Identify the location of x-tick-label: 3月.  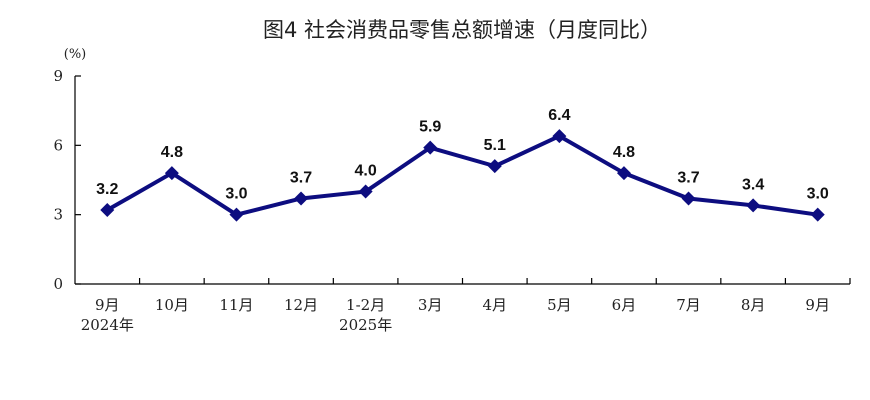
(430, 305).